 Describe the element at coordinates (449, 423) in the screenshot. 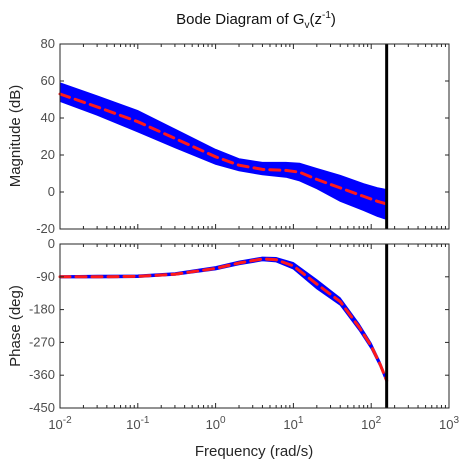

I see `phase-xtick-label: 10³` at that location.